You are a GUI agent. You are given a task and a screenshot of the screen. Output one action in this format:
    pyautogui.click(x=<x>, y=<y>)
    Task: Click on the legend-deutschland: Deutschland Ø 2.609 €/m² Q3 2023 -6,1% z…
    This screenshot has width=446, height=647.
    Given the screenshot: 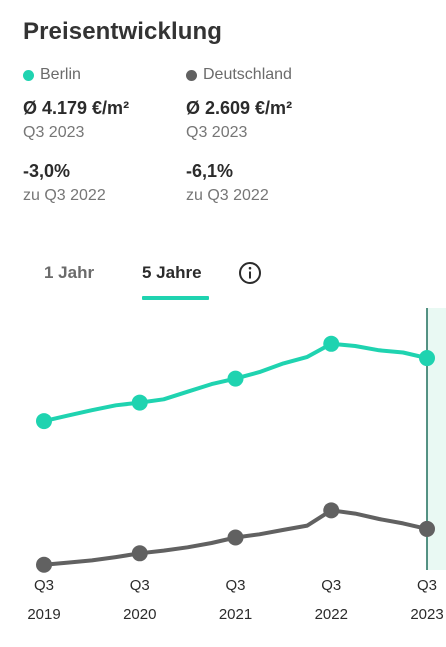 What is the action you would take?
    pyautogui.click(x=286, y=135)
    